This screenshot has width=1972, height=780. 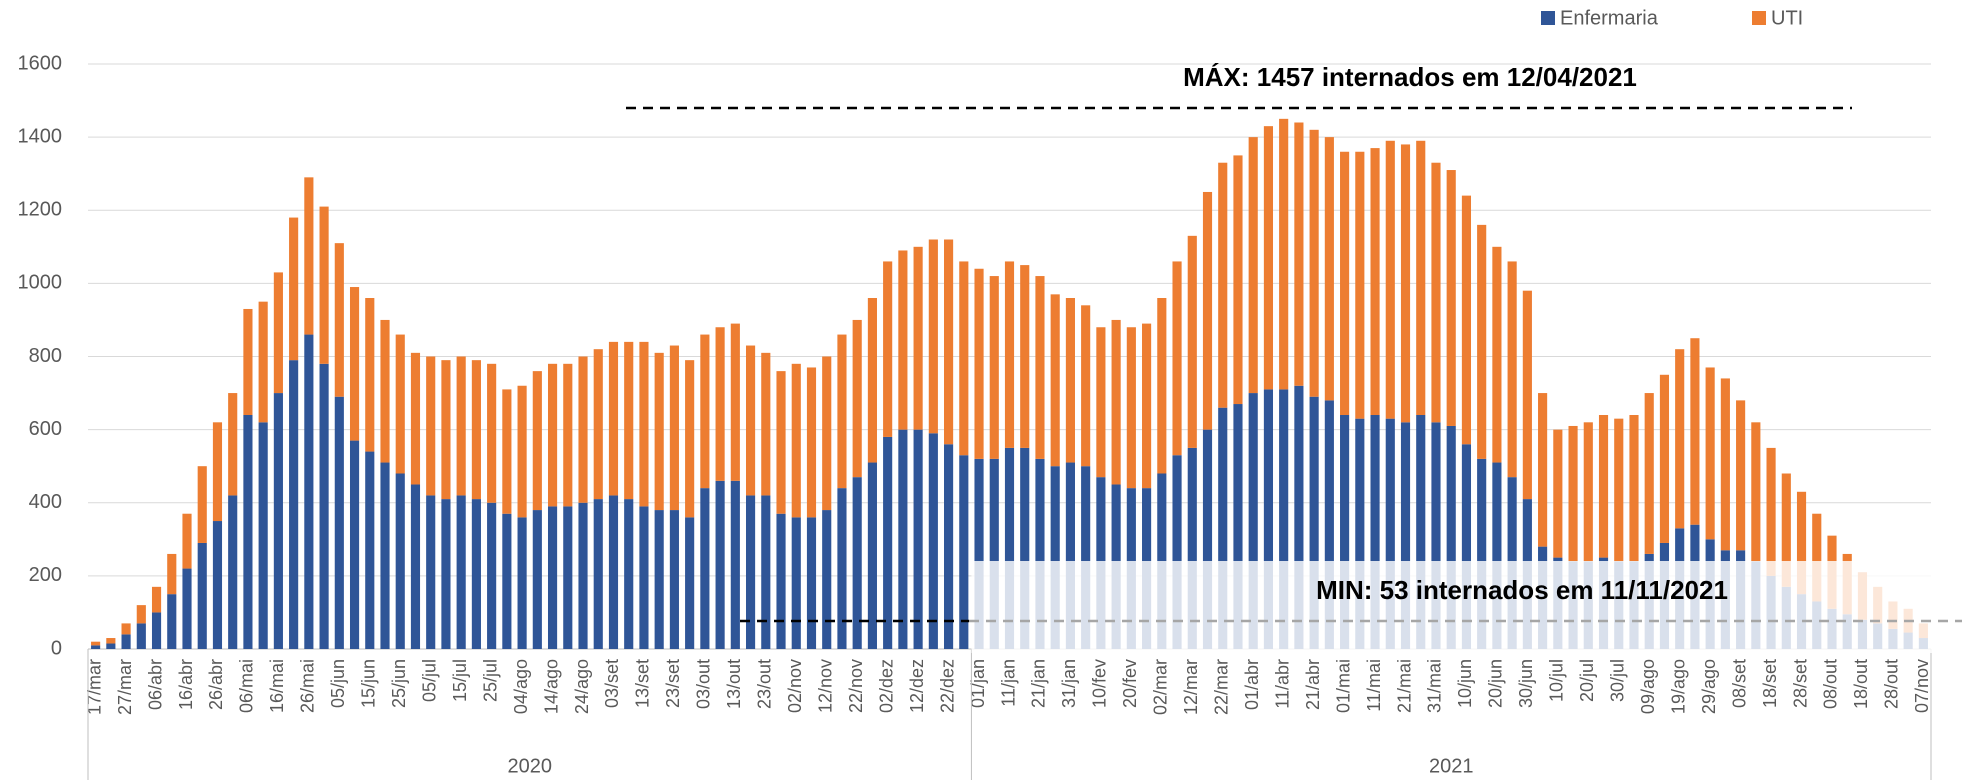 What do you see at coordinates (1343, 686) in the screenshot?
I see `x-tick-label: 01/mai` at bounding box center [1343, 686].